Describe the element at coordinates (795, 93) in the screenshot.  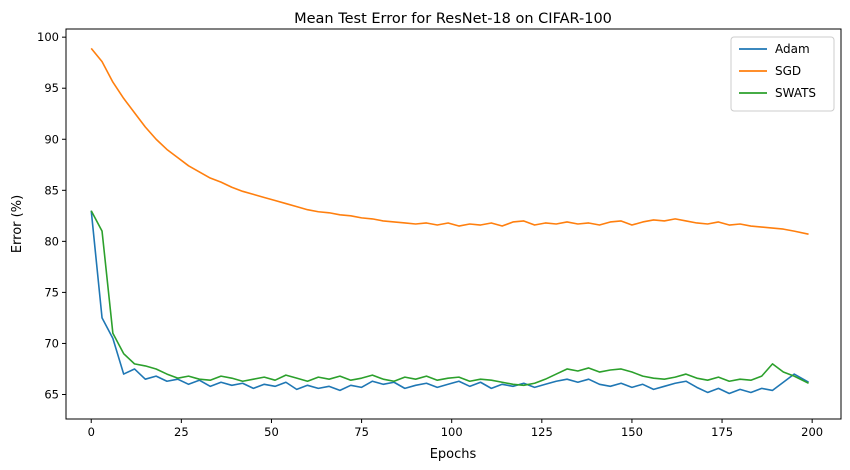
I see `legend-label-swats: SWATS` at that location.